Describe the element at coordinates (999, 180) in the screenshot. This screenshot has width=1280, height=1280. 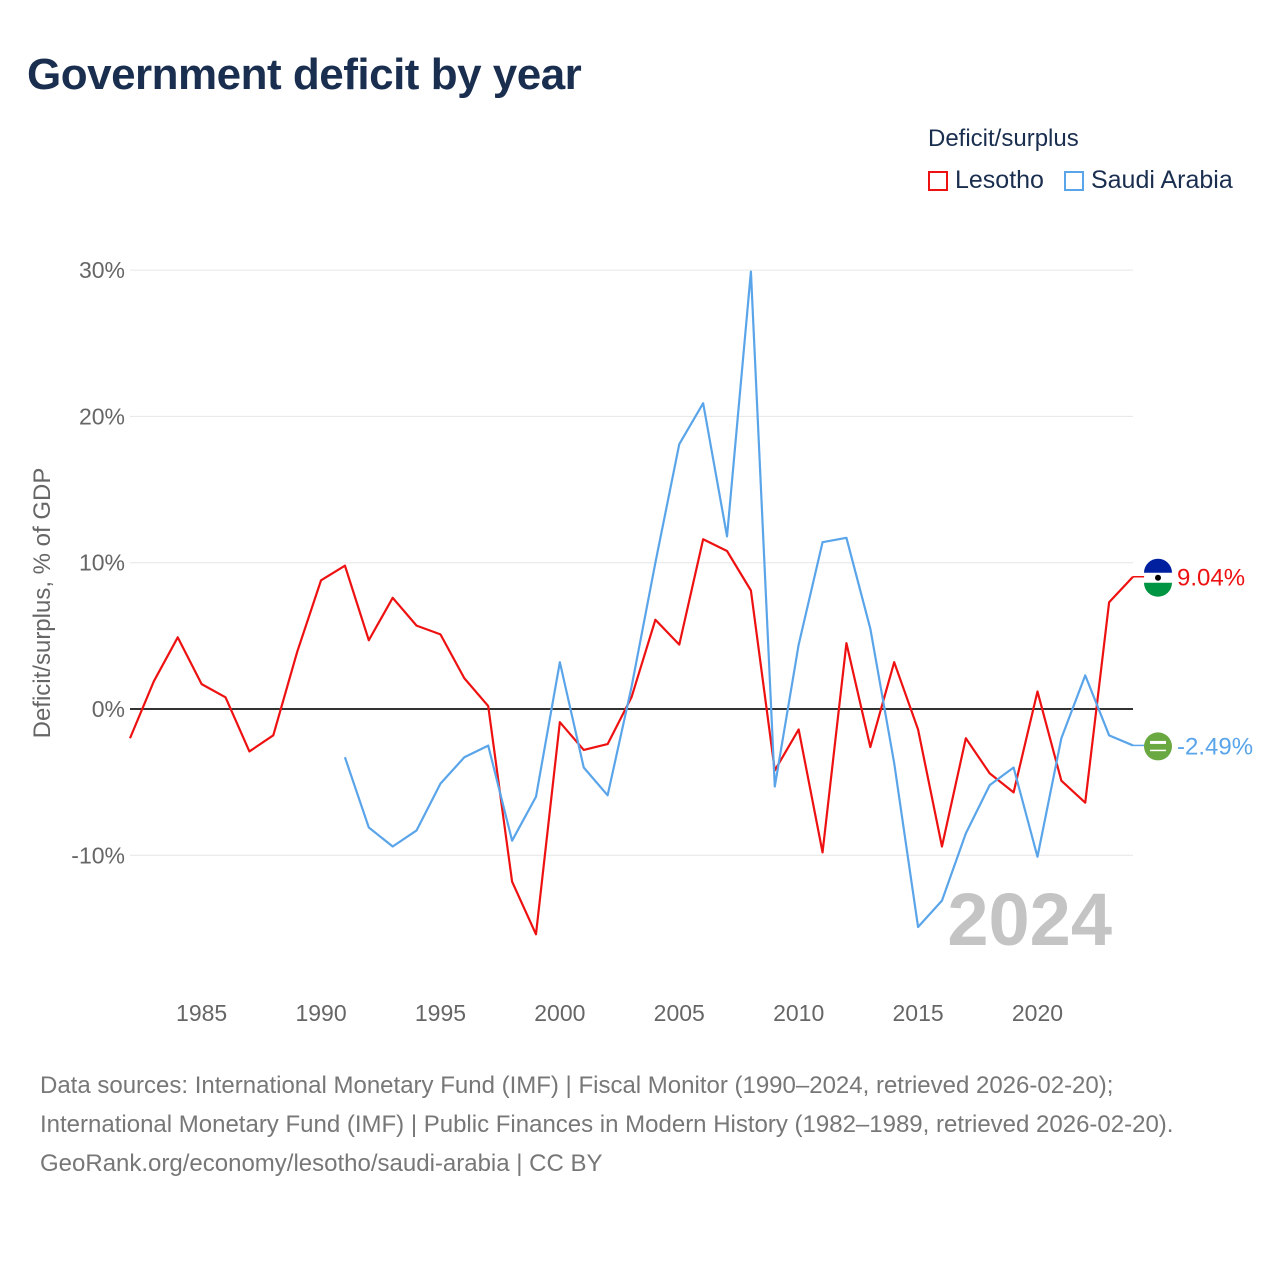
I see `legend-label: Lesotho` at that location.